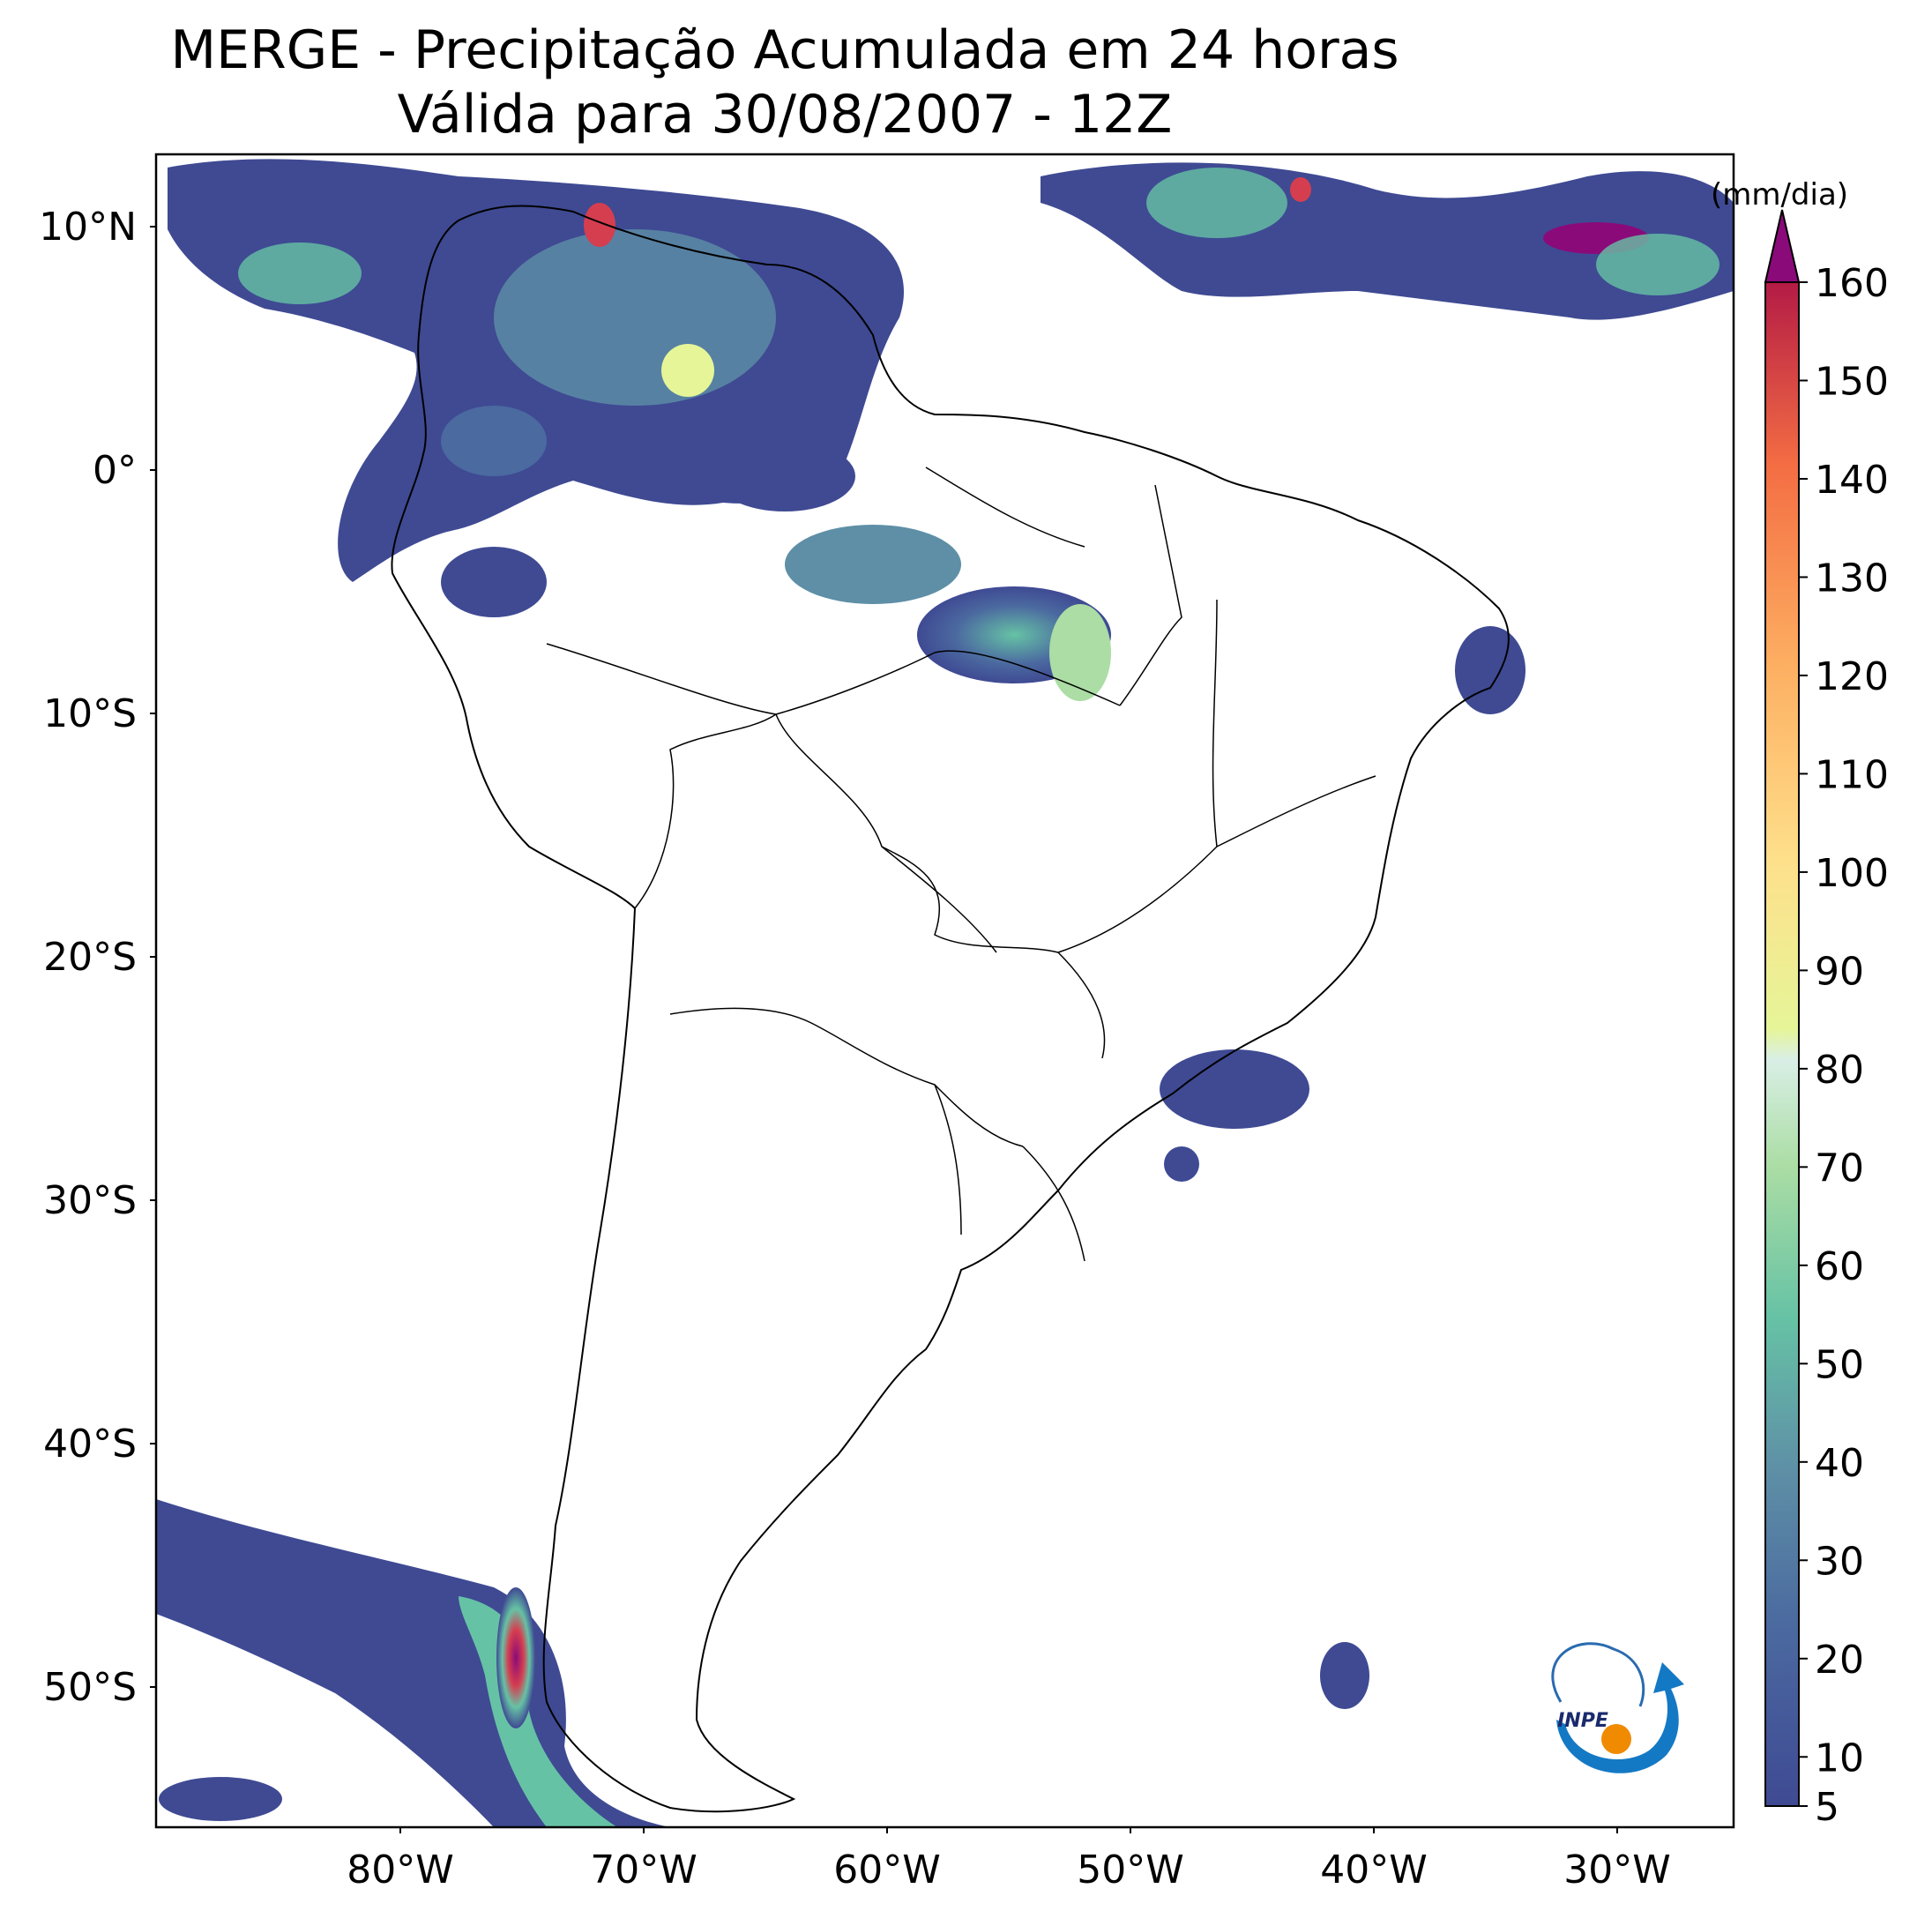 The image size is (1932, 1911). What do you see at coordinates (1779, 195) in the screenshot?
I see `colorbar-unit: (mm/dia)` at bounding box center [1779, 195].